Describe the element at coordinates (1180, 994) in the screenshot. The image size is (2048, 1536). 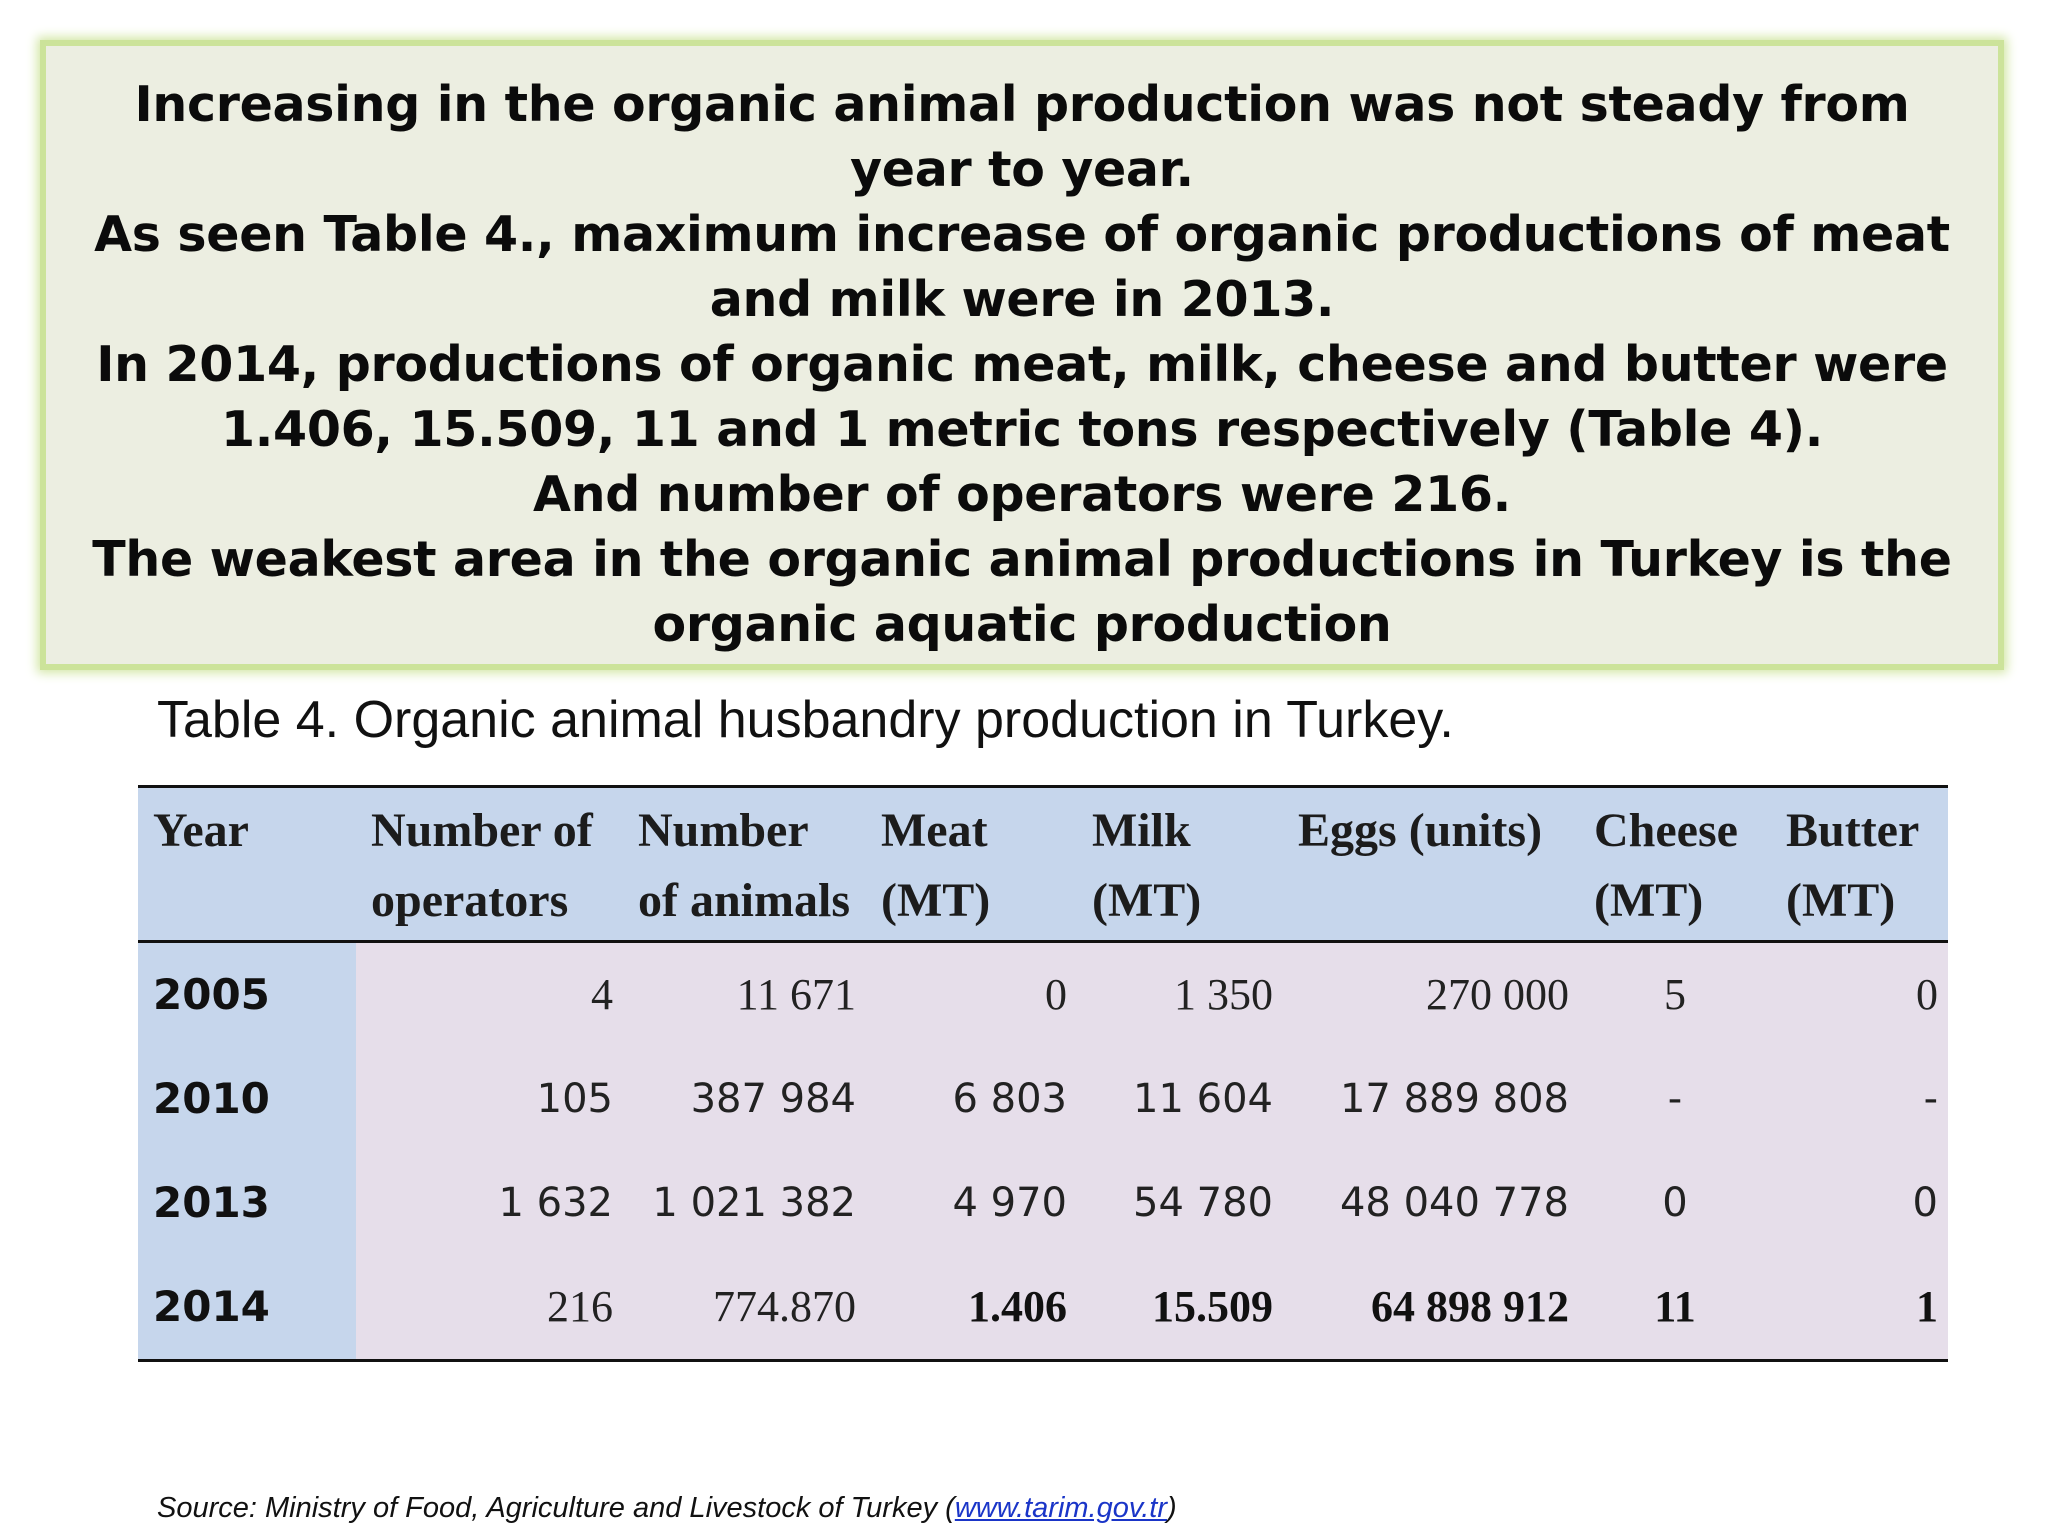
I see `cell-milk: 1 350` at that location.